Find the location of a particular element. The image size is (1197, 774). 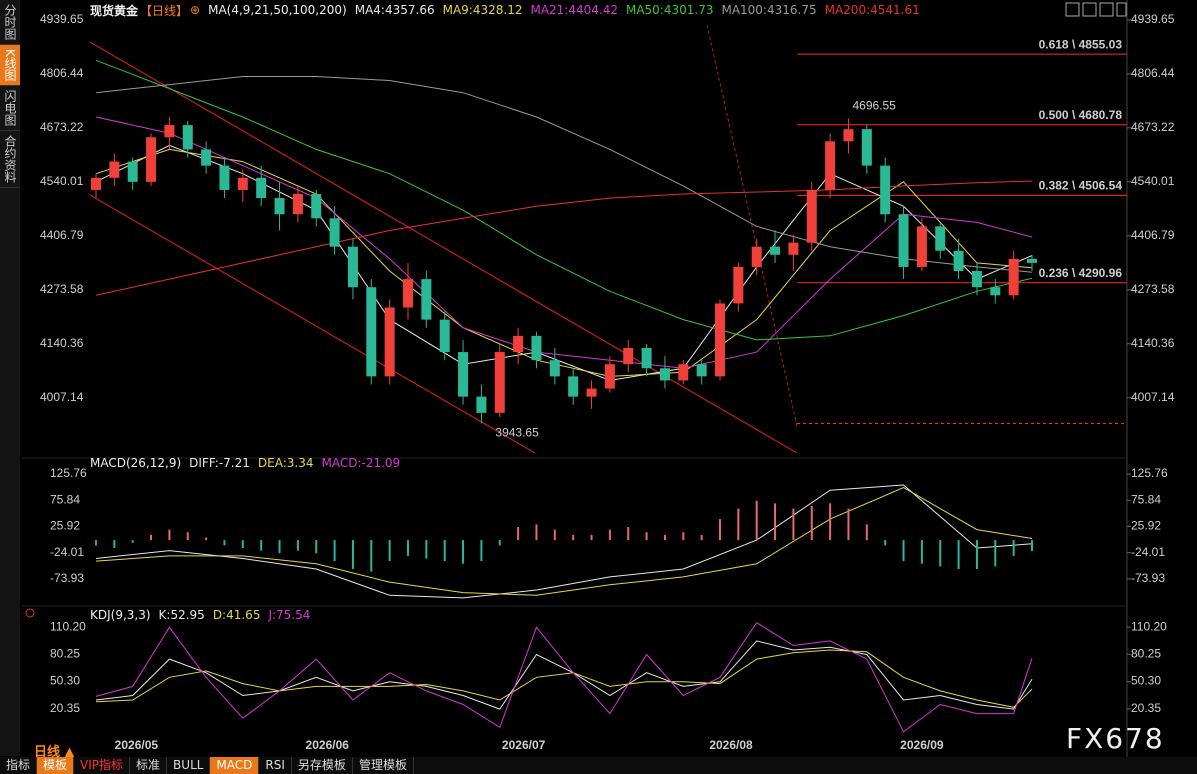

period-menu: 日线 ▲ is located at coordinates (54, 752).